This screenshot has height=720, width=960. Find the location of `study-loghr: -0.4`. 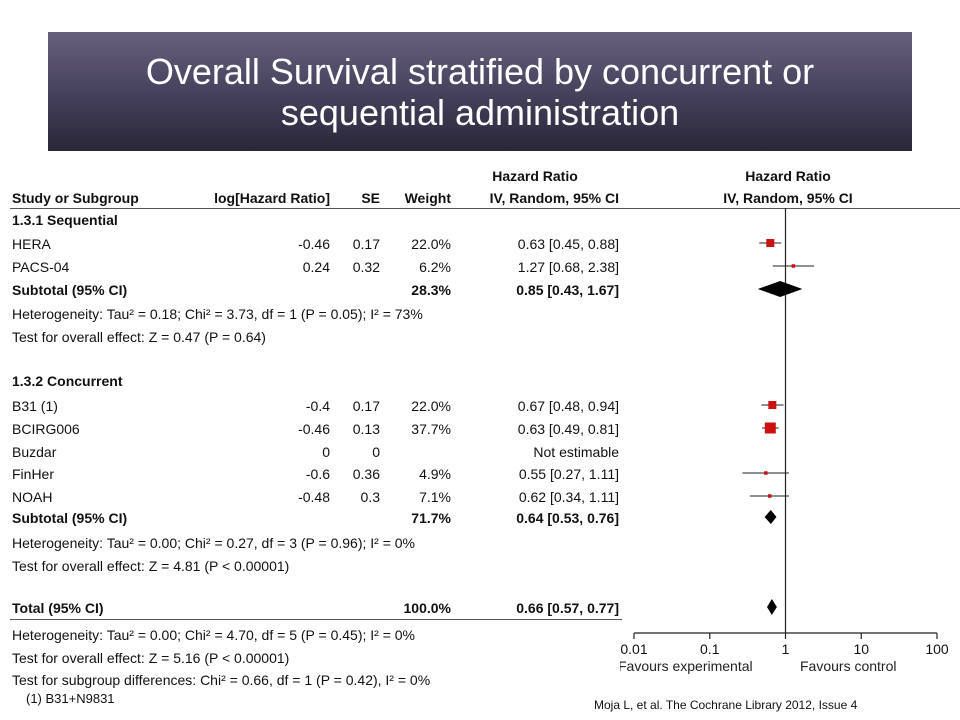

study-loghr: -0.4 is located at coordinates (317, 406).